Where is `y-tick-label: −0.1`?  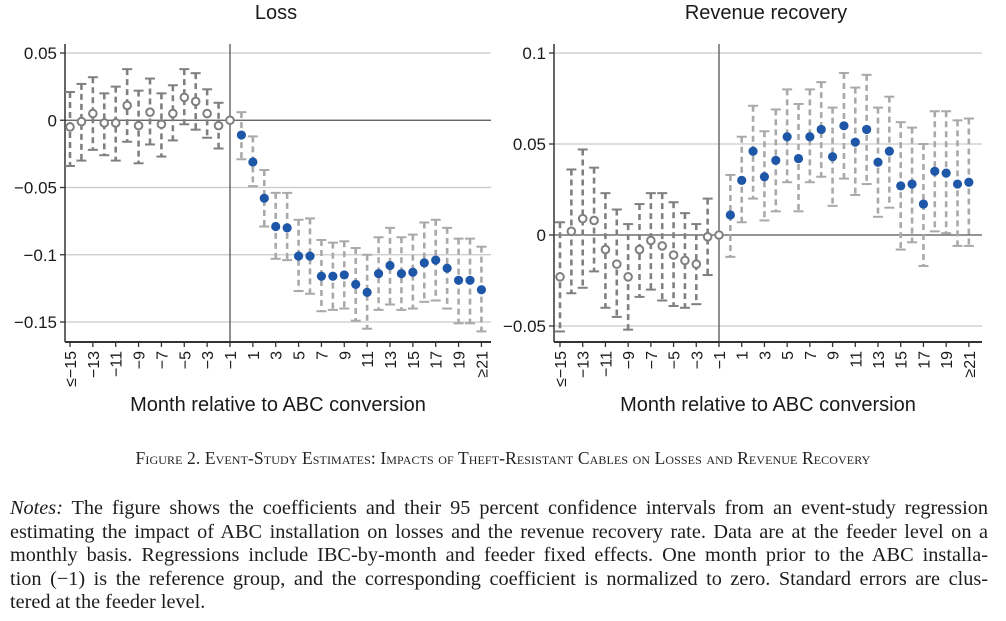 y-tick-label: −0.1 is located at coordinates (40, 255).